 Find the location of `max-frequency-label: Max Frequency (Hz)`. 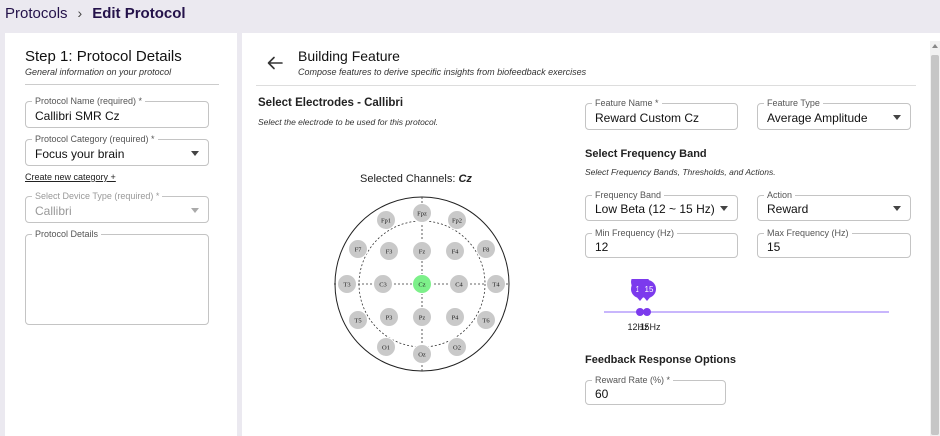

max-frequency-label: Max Frequency (Hz) is located at coordinates (808, 233).